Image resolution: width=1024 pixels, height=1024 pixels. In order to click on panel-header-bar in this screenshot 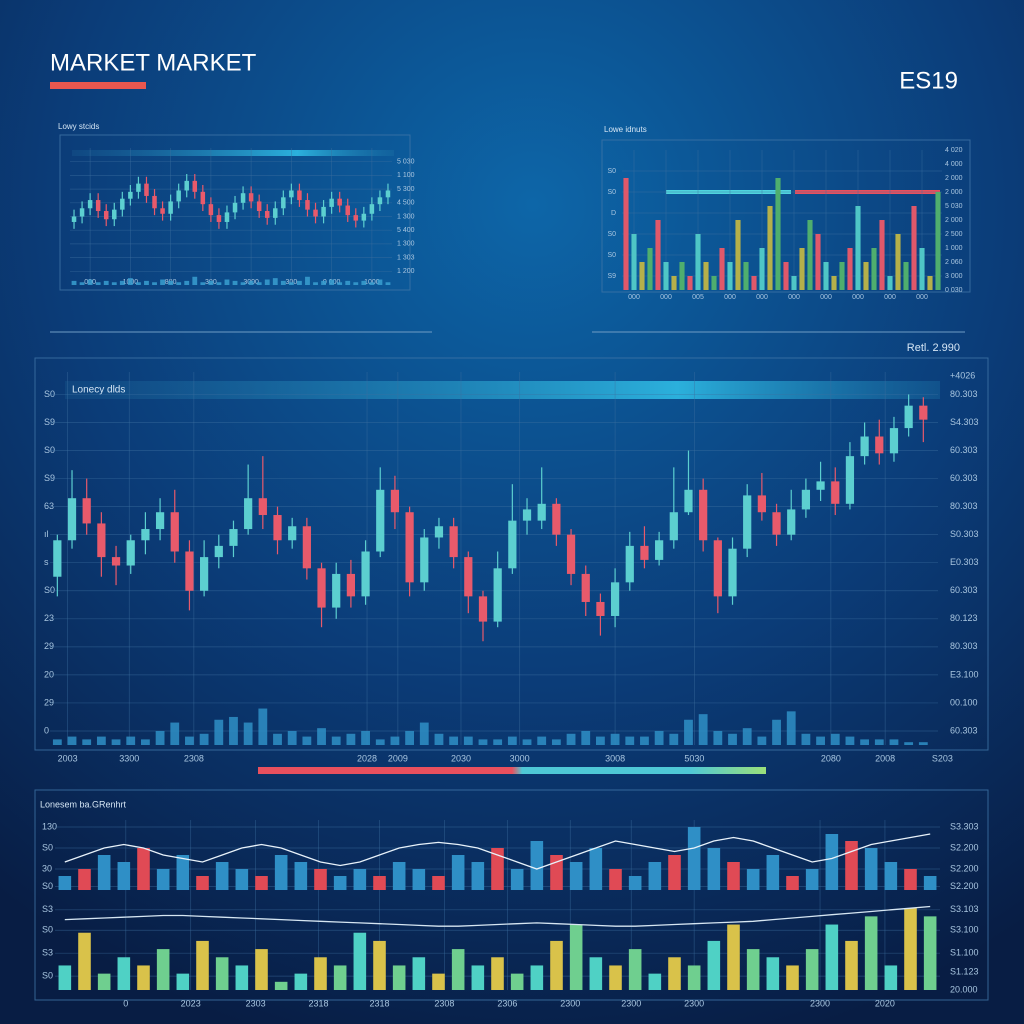, I will do `click(233, 153)`.